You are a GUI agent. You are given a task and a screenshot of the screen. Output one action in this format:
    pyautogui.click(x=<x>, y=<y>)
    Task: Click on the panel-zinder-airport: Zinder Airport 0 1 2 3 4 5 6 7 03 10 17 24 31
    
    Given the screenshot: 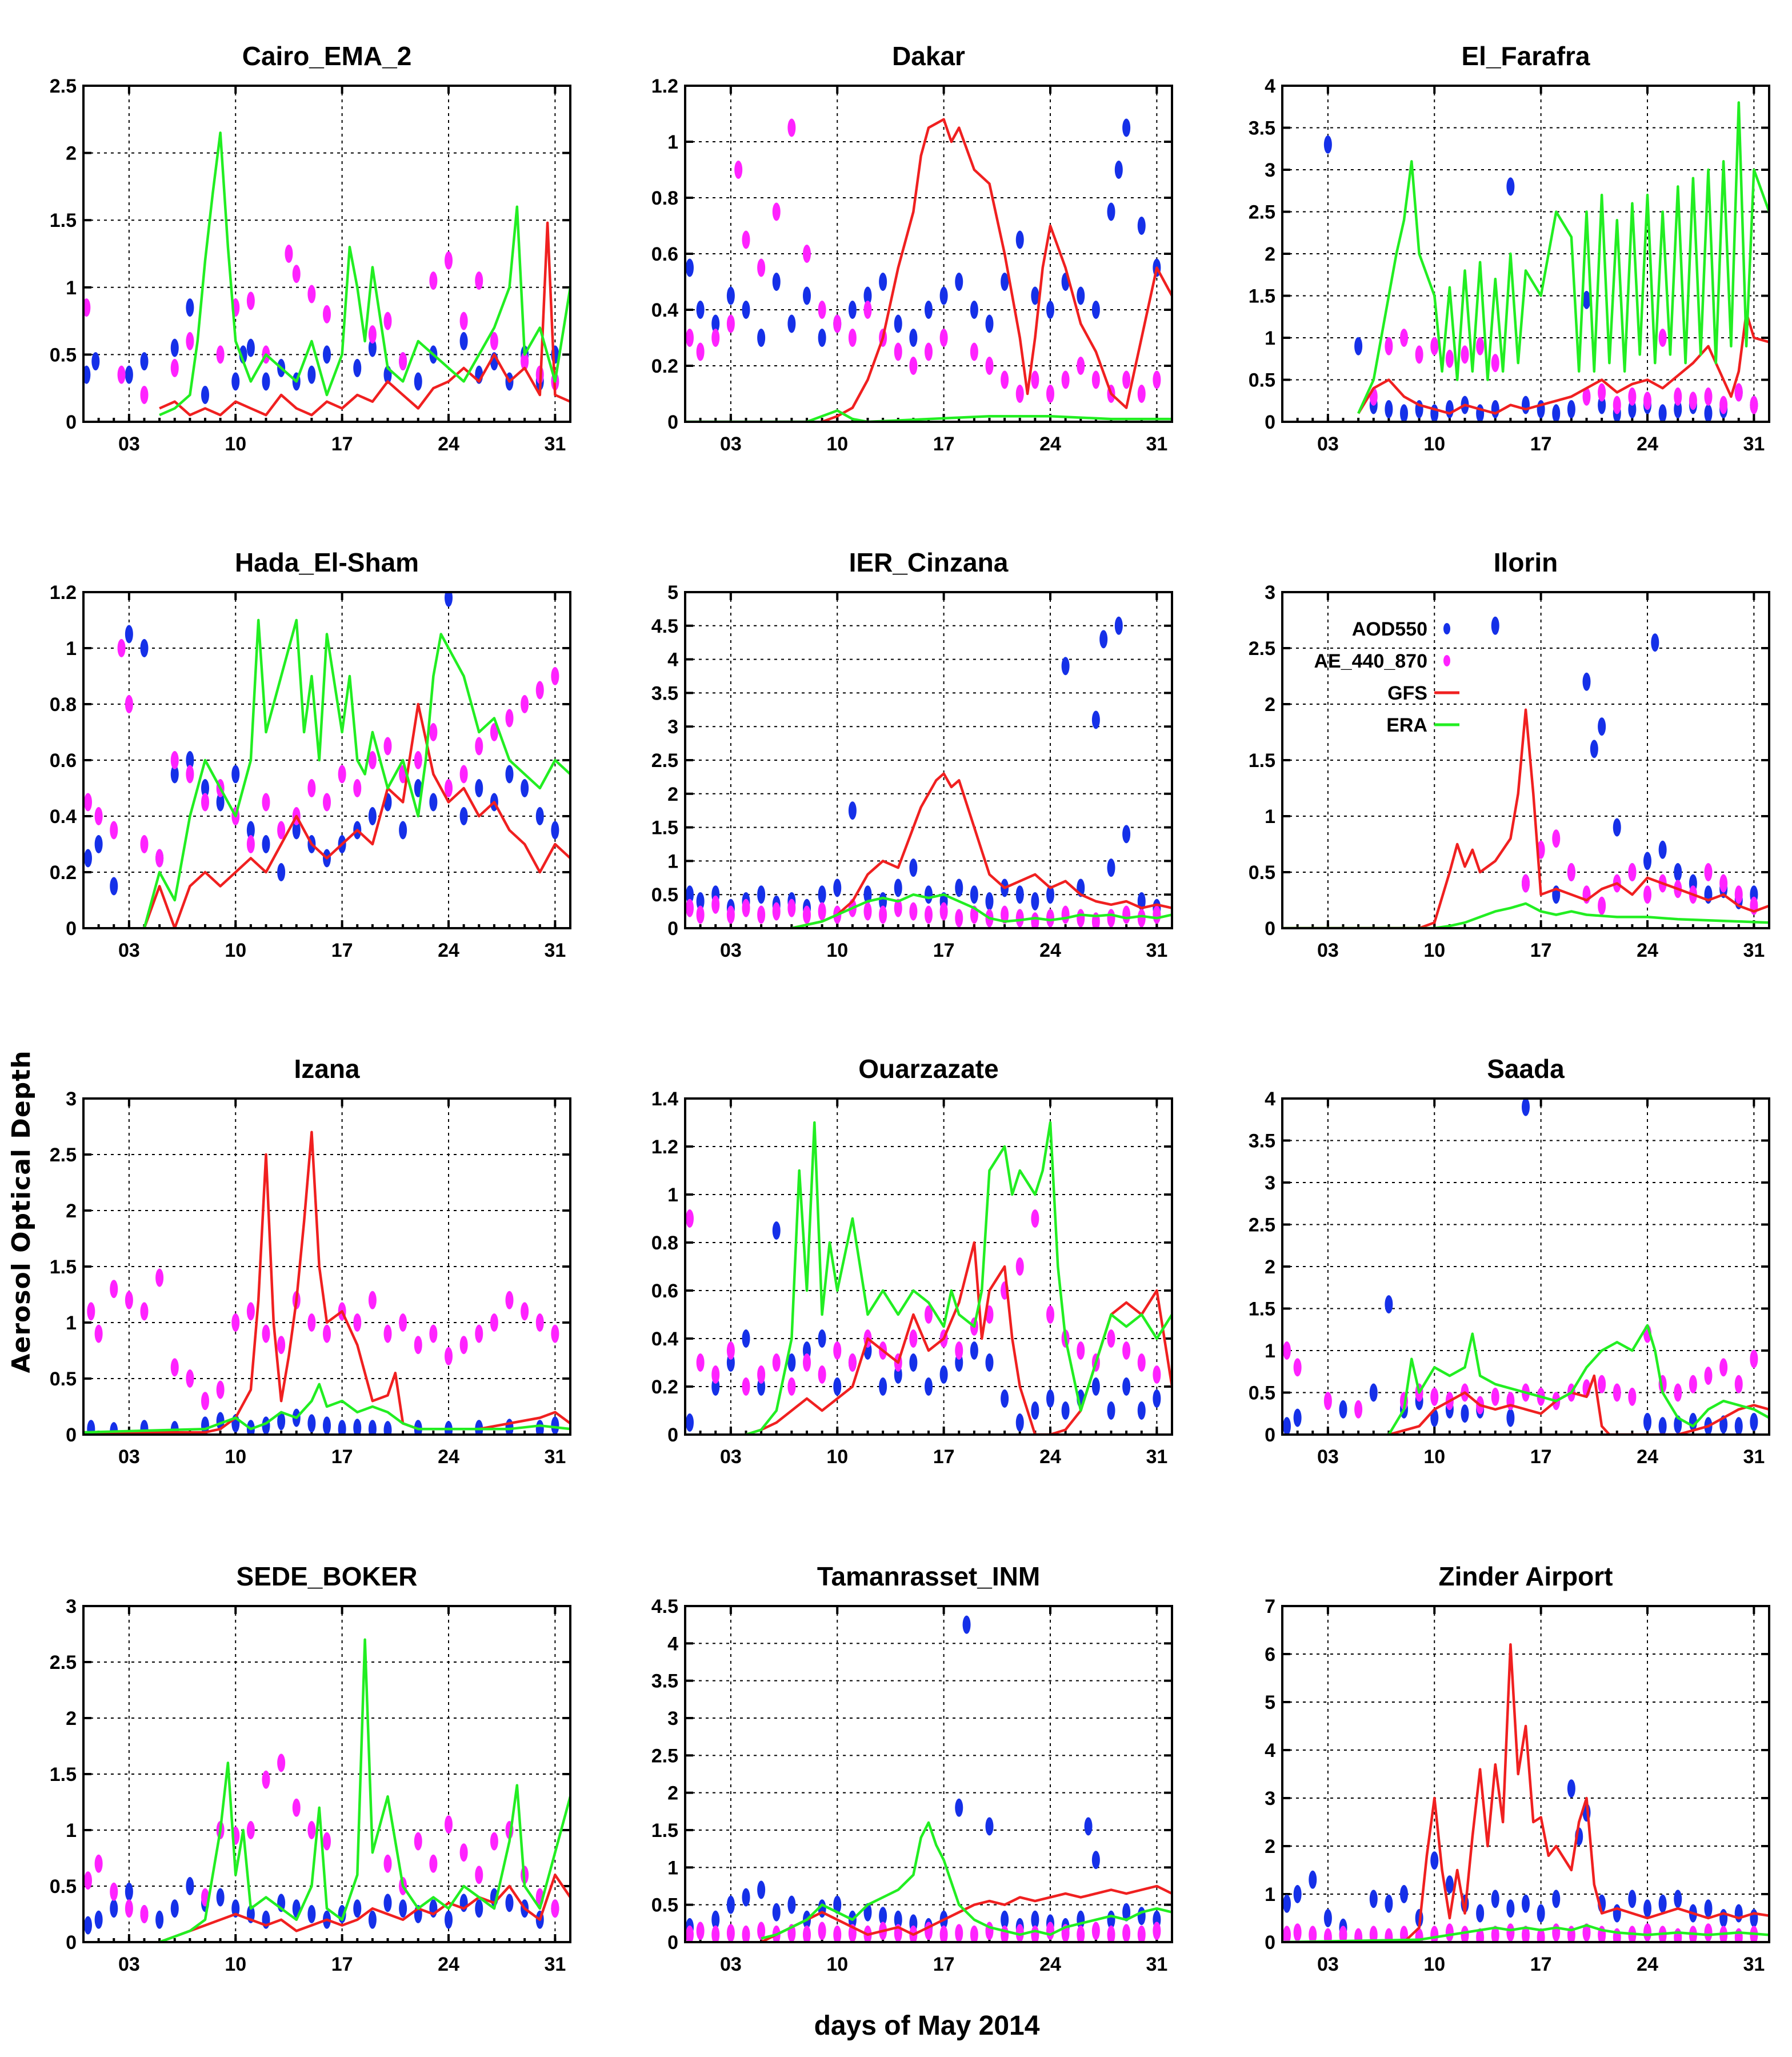 What is the action you would take?
    pyautogui.click(x=1517, y=1768)
    